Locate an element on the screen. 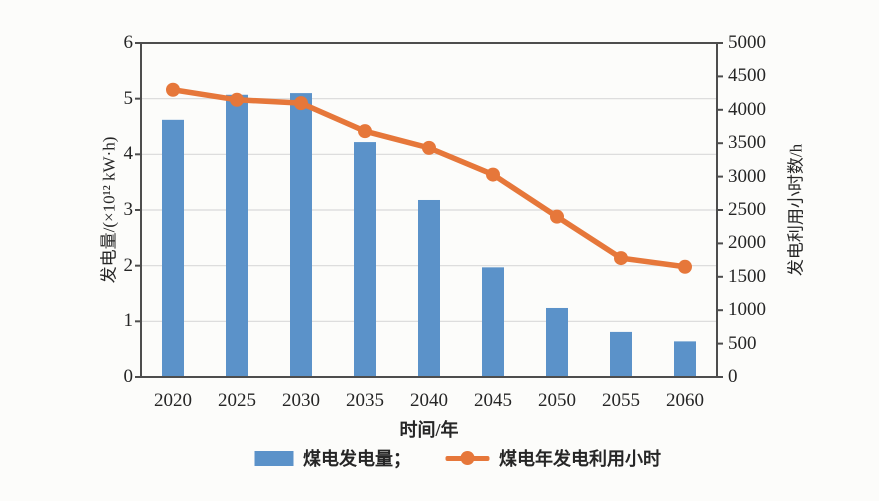 The width and height of the screenshot is (879, 501). right-tick-label: 4000 is located at coordinates (747, 109).